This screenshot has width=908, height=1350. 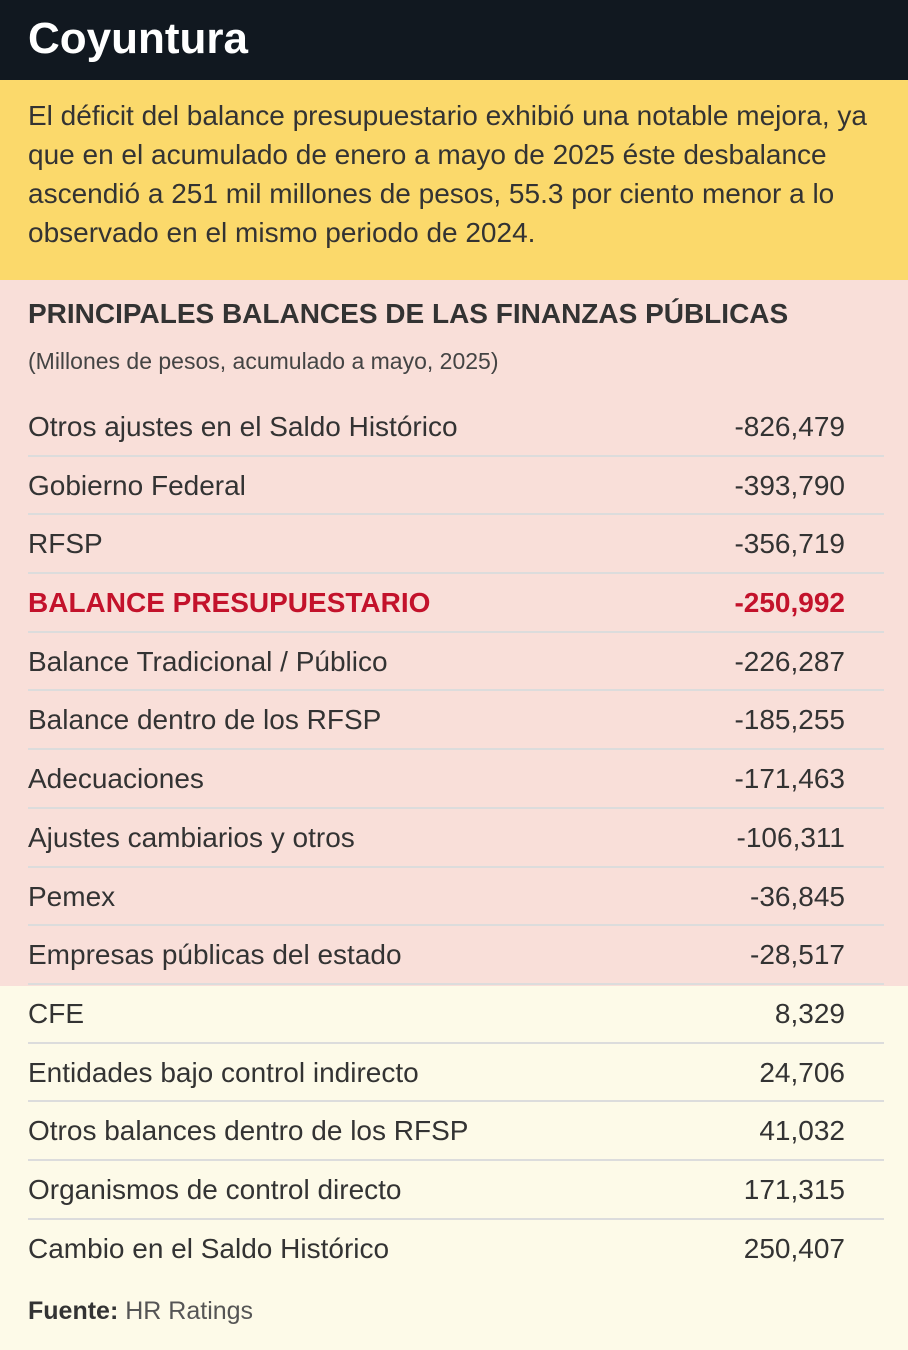 I want to click on table-row: CFE 8,329, so click(x=456, y=1014).